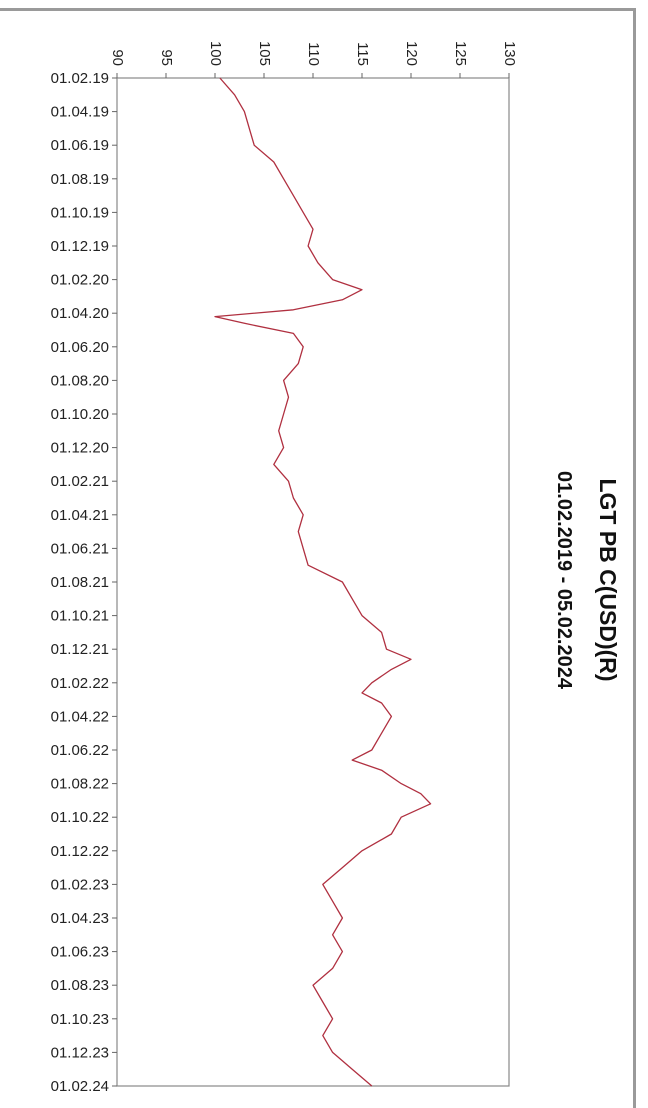 Image resolution: width=648 pixels, height=1108 pixels. I want to click on date-tick-label: 01.04.19, so click(80, 112).